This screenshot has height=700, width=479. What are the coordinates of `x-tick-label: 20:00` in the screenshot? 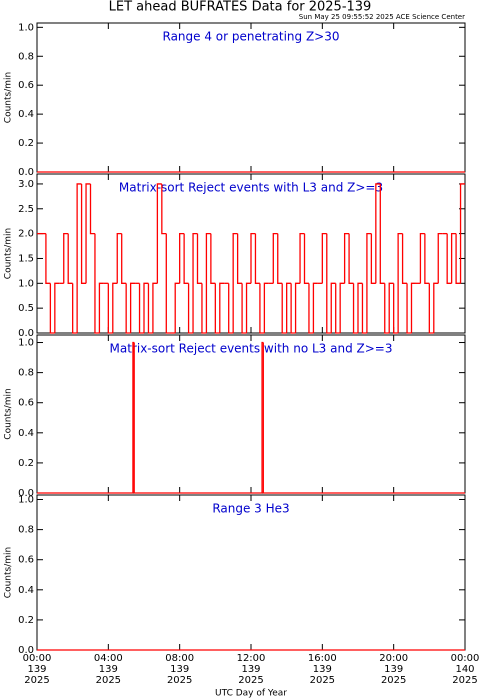 It's located at (393, 658).